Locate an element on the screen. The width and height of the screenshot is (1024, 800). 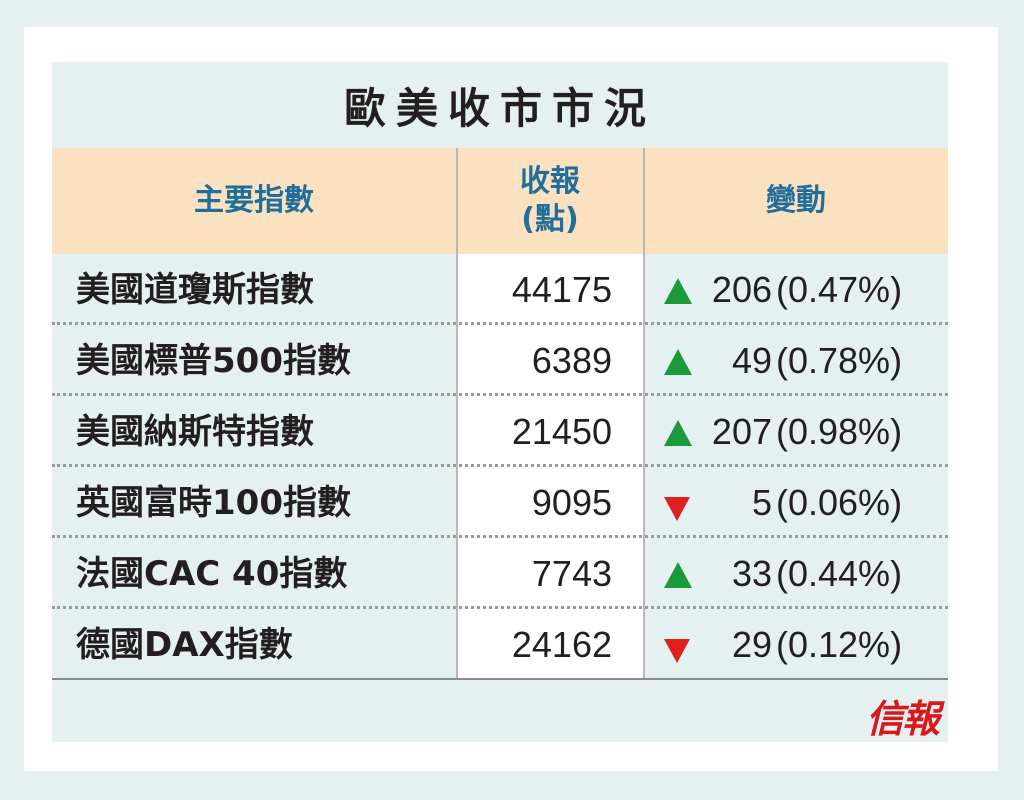
table-header: 主要指數 收報 (點) 變動 is located at coordinates (500, 201).